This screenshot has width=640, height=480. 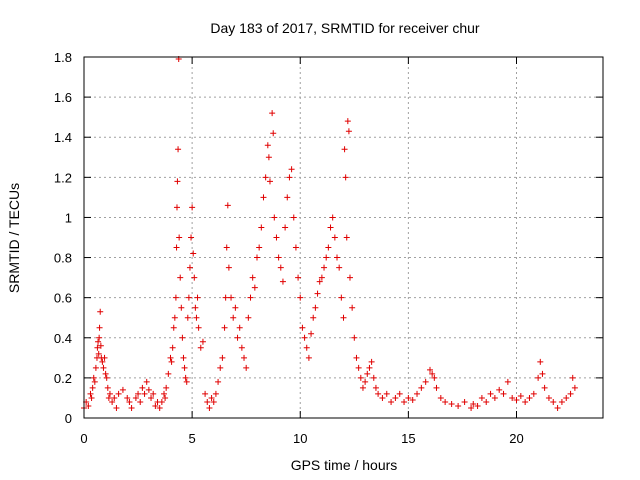 What do you see at coordinates (68, 217) in the screenshot?
I see `y-tick-label: 1` at bounding box center [68, 217].